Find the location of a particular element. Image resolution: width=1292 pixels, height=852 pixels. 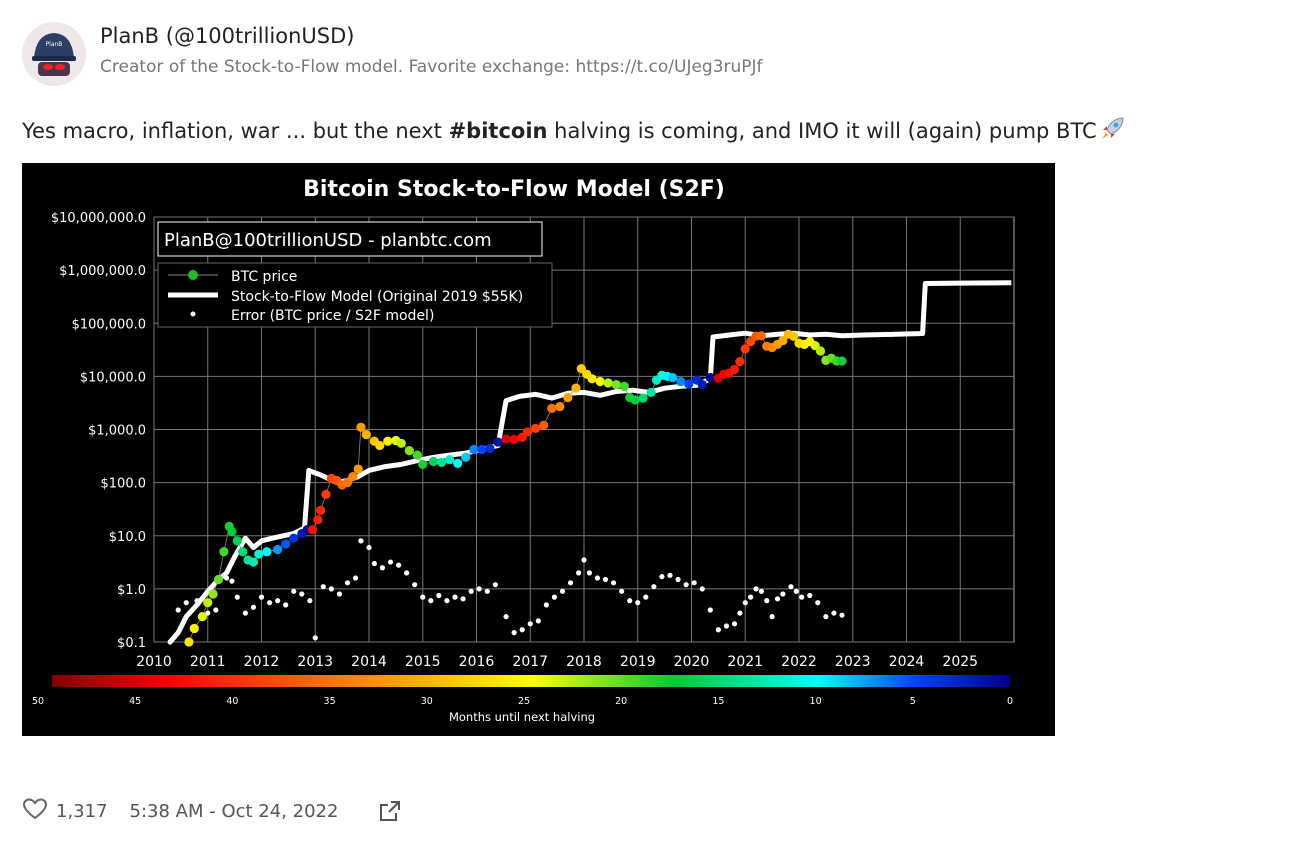

x-tick-label: 2018 is located at coordinates (584, 662).